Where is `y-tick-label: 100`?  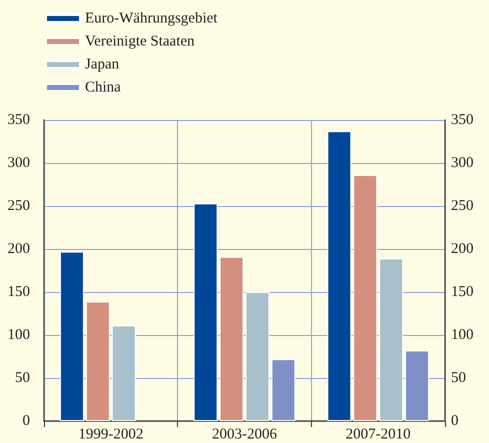 y-tick-label: 100 is located at coordinates (19, 335).